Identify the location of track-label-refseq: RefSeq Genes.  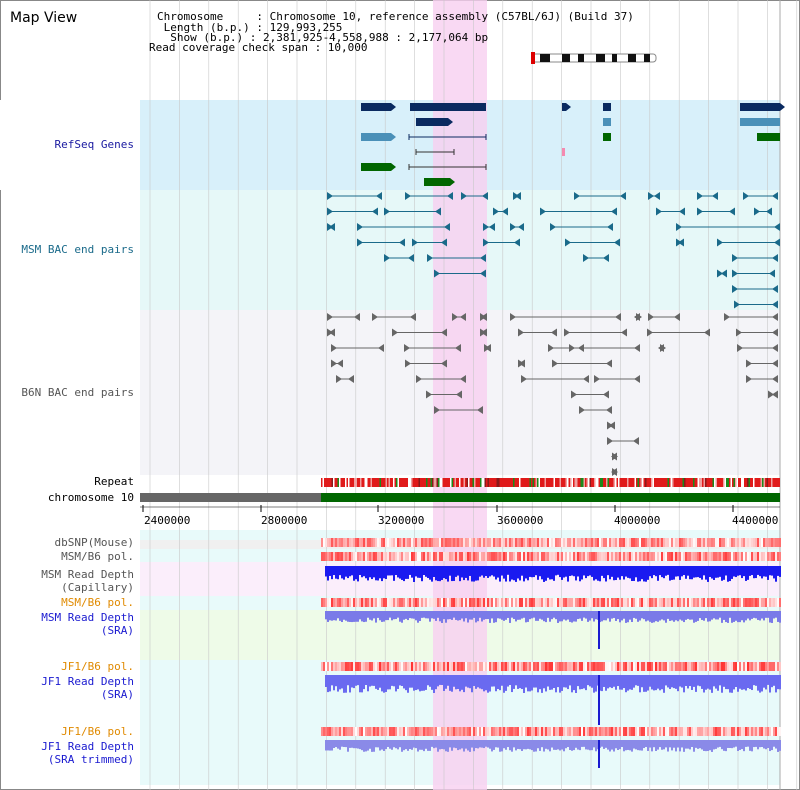
(94, 144).